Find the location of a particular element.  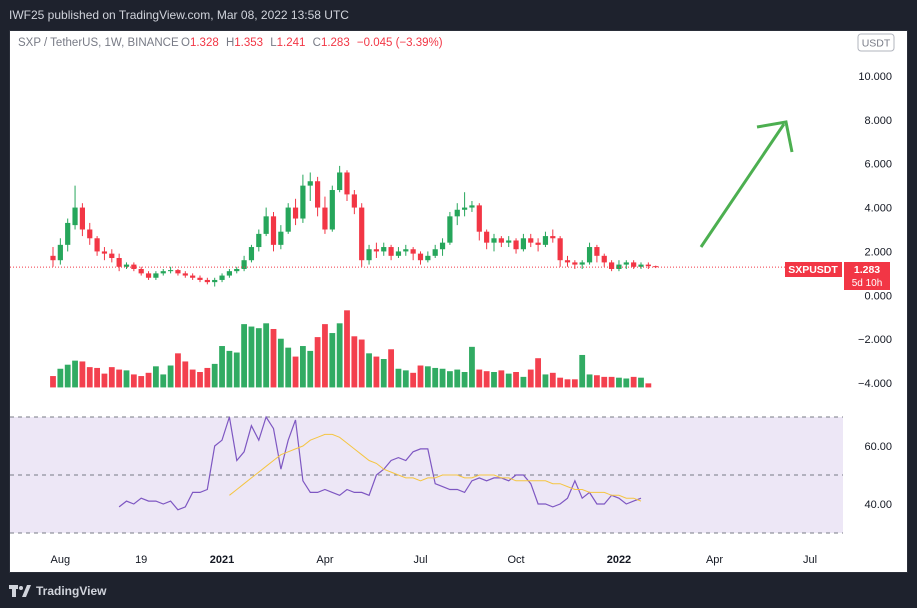

candles is located at coordinates (354, 226).